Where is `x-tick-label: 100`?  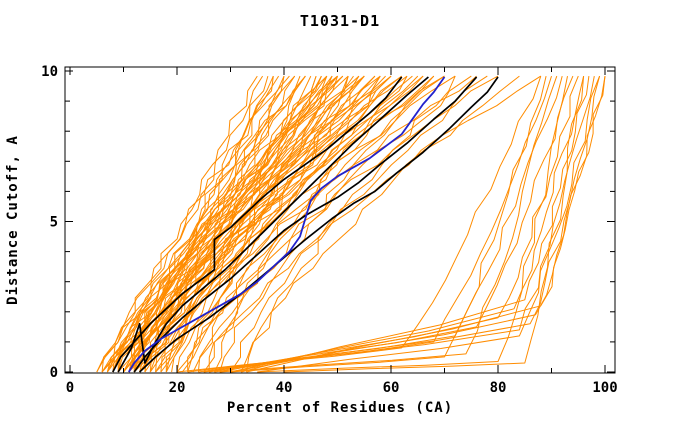 x-tick-label: 100 is located at coordinates (604, 388).